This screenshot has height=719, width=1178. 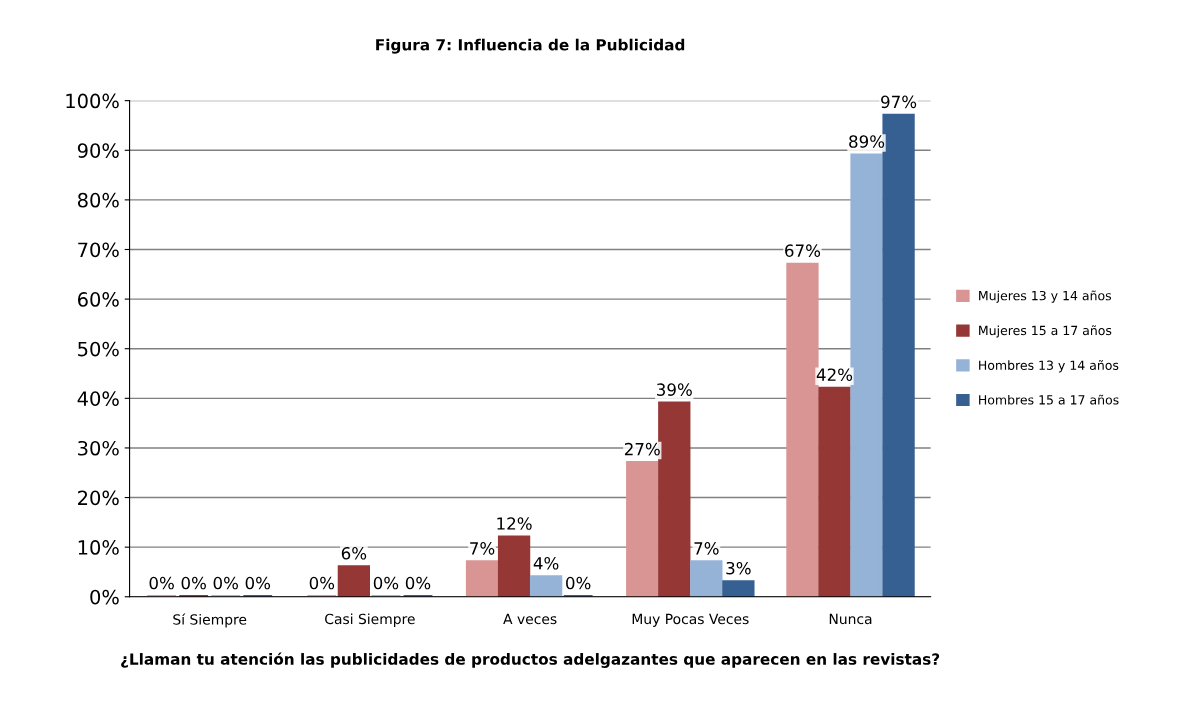 What do you see at coordinates (690, 620) in the screenshot?
I see `x-tick-label: Muy Pocas Veces` at bounding box center [690, 620].